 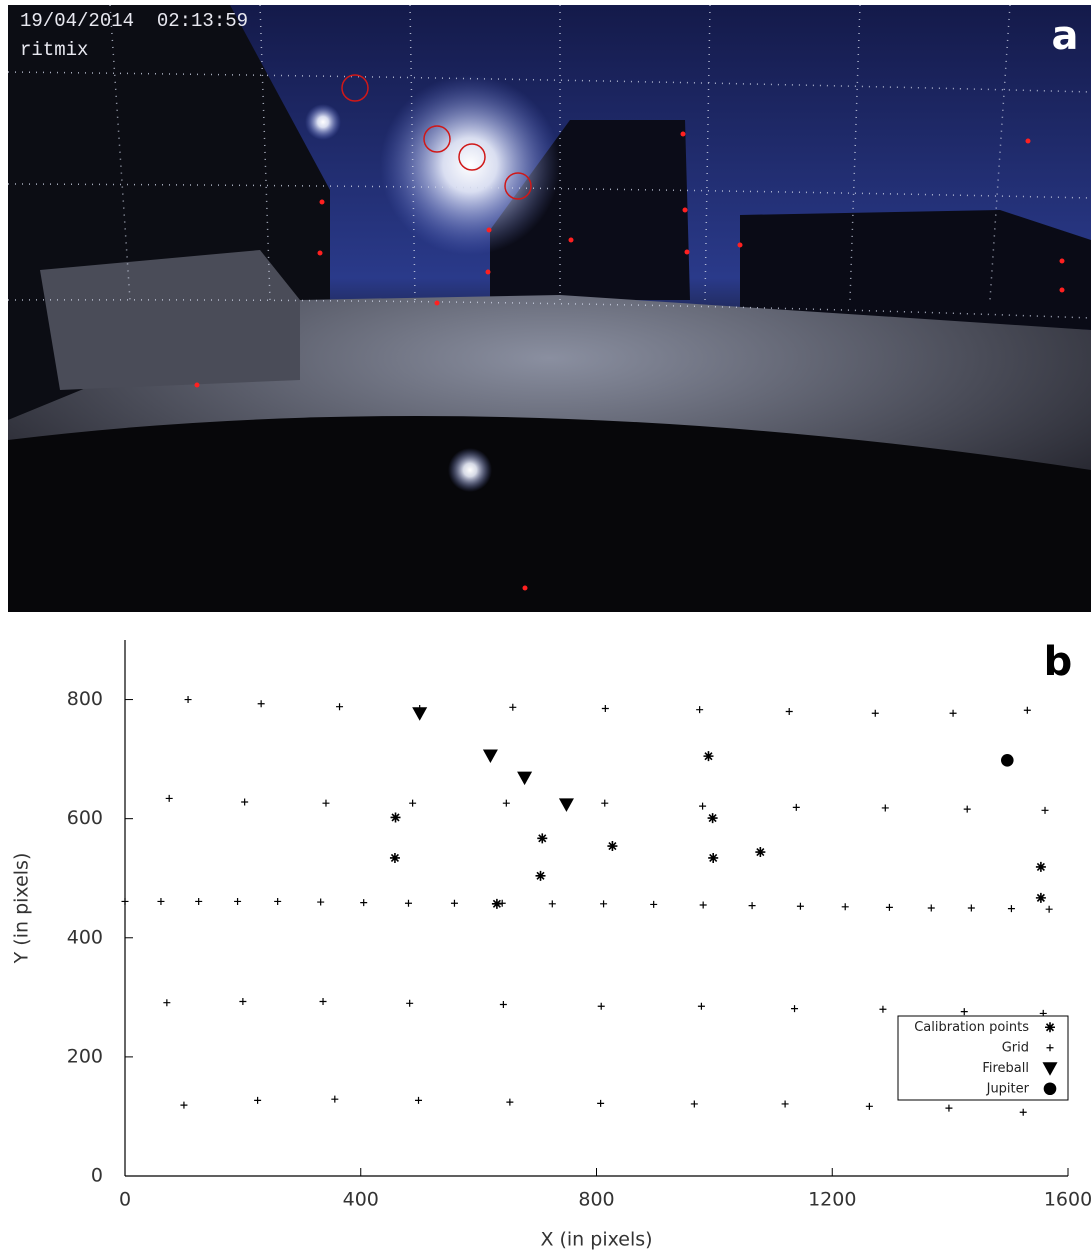 What do you see at coordinates (596, 1200) in the screenshot?
I see `x-tick-label: 800` at bounding box center [596, 1200].